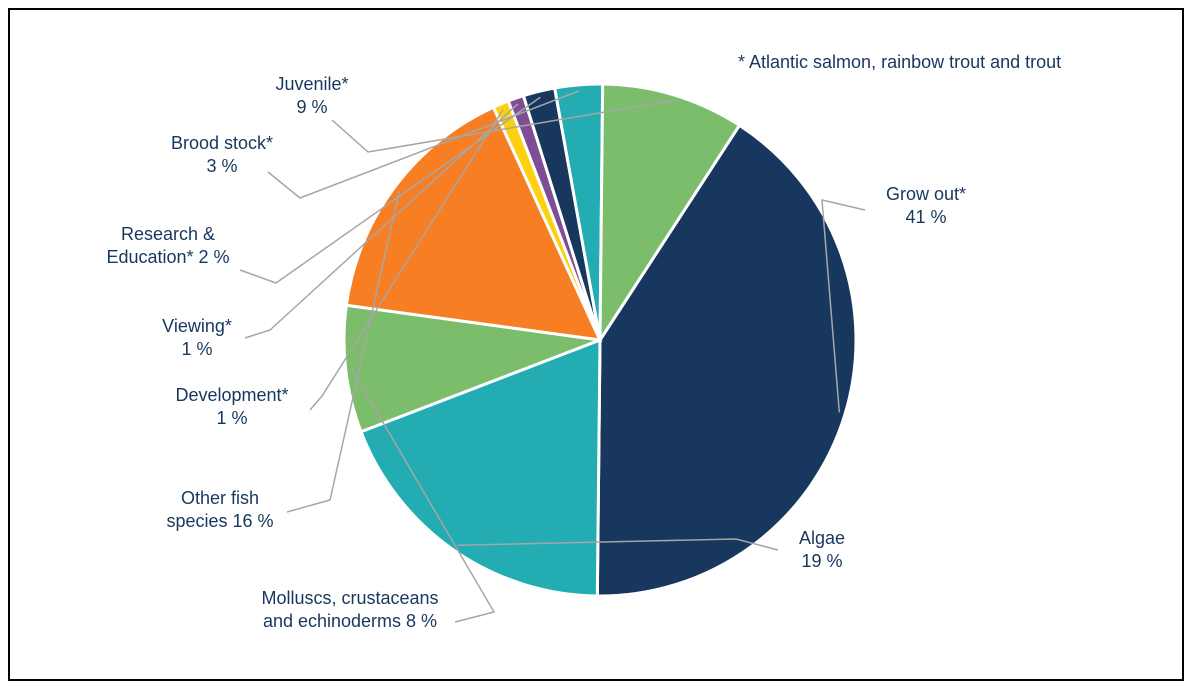 This screenshot has height=688, width=1194. What do you see at coordinates (926, 194) in the screenshot?
I see `slice-label-line: Grow out*` at bounding box center [926, 194].